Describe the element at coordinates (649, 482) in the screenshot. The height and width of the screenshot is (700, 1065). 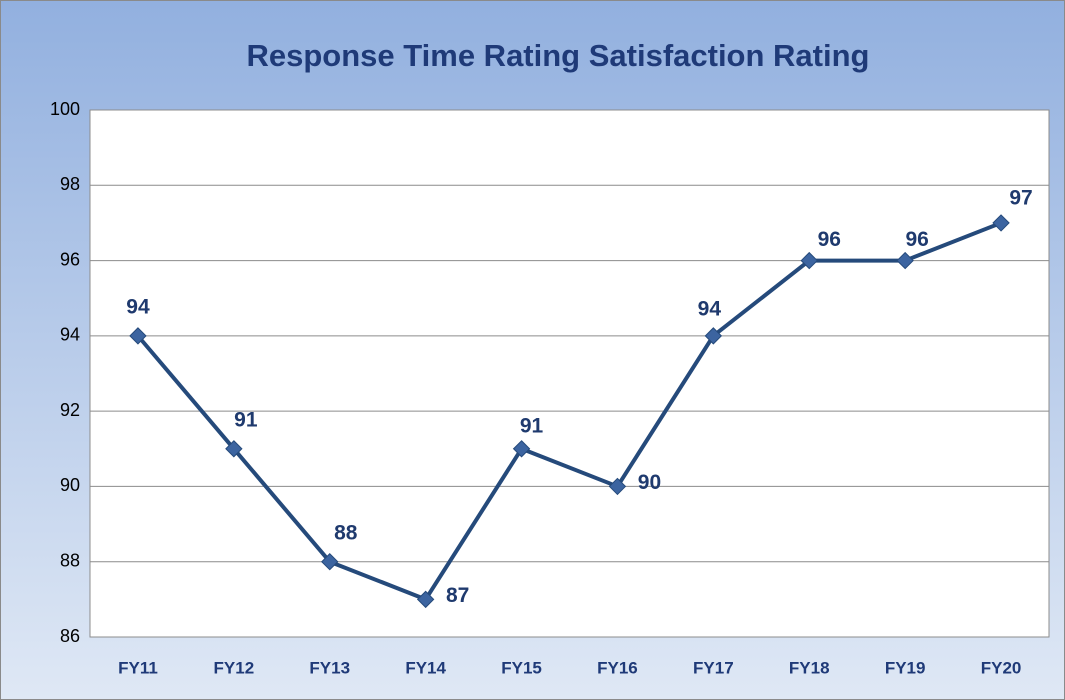
I see `data-label: 90` at that location.